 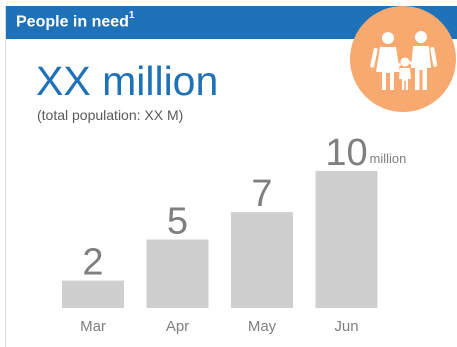 What do you see at coordinates (127, 81) in the screenshot?
I see `headline-value: XX million` at bounding box center [127, 81].